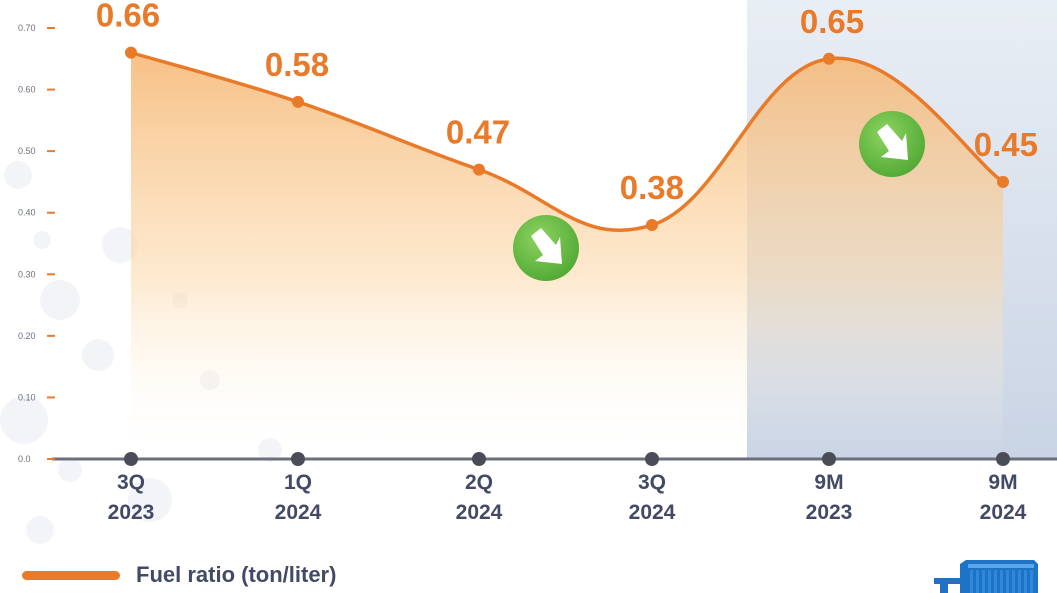 The height and width of the screenshot is (593, 1057). Describe the element at coordinates (652, 187) in the screenshot. I see `data-label: 0.38` at that location.